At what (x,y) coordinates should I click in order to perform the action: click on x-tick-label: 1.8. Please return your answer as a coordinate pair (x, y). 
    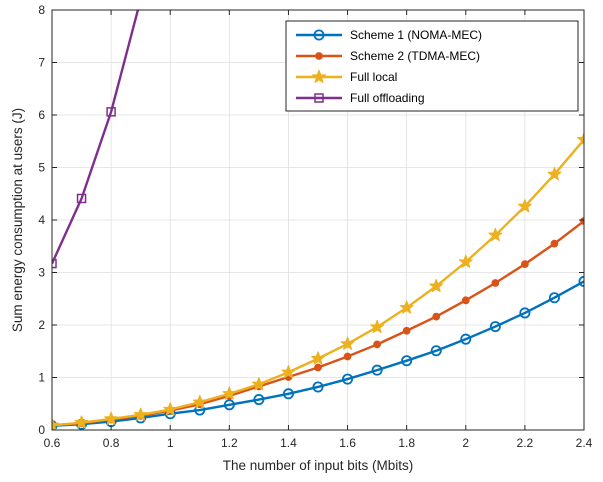
    Looking at the image, I should click on (406, 443).